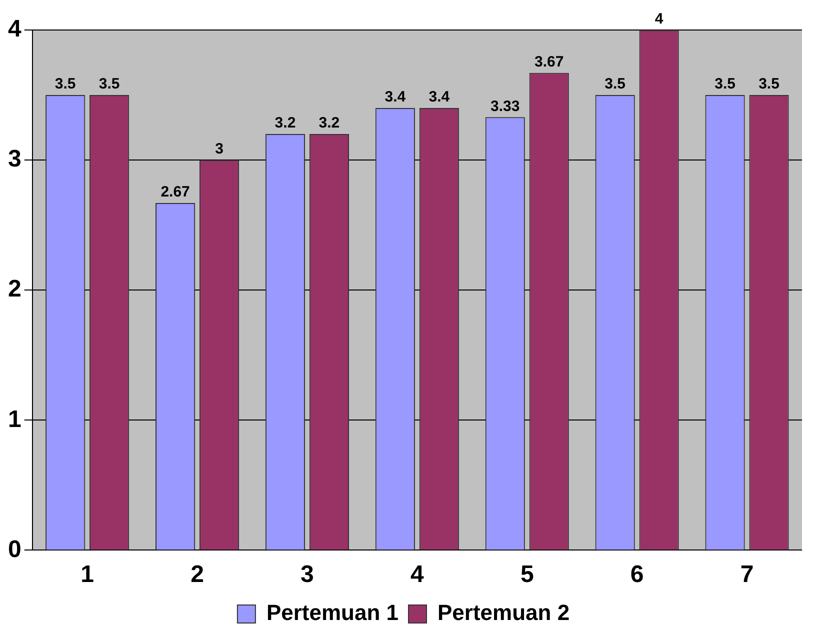 The height and width of the screenshot is (635, 817). I want to click on x-tick-label: 6, so click(637, 574).